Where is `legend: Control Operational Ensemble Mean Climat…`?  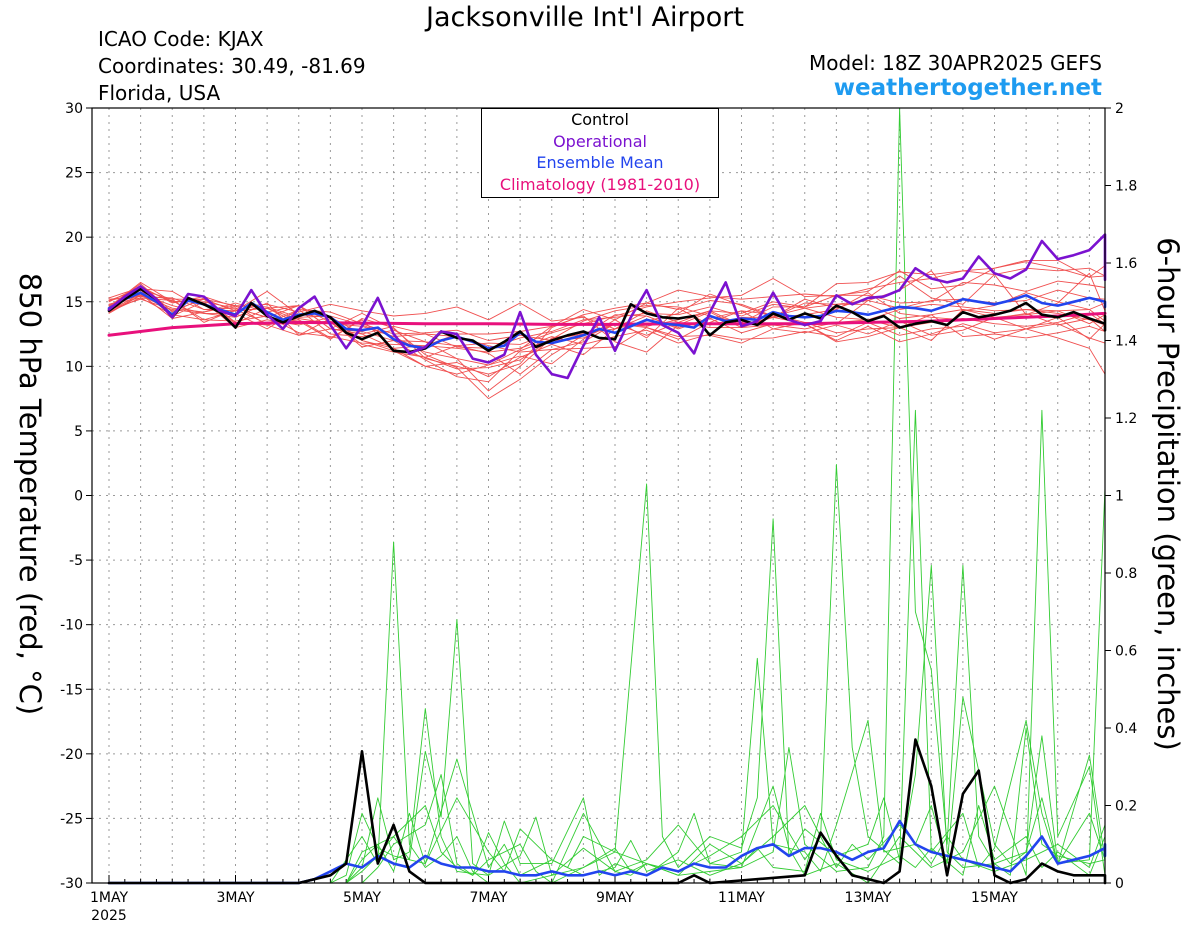 legend: Control Operational Ensemble Mean Climat… is located at coordinates (600, 153).